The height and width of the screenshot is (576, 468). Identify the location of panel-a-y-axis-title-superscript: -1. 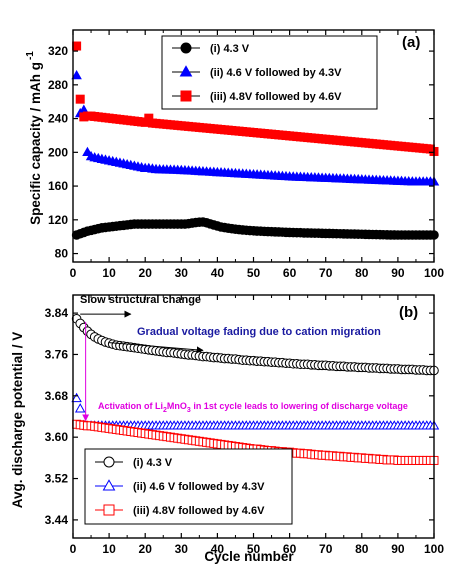
(30, 55).